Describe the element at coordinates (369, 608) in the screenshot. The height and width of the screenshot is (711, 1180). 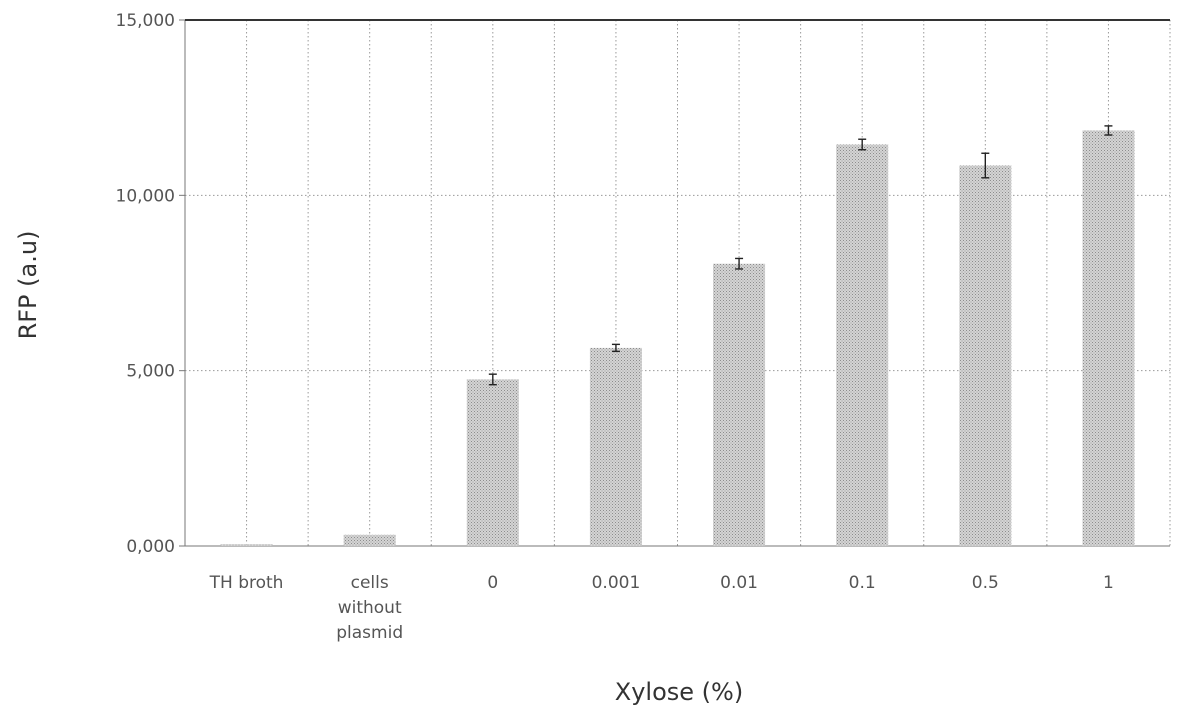
I see `x-tick-label: cellswithoutplasmid` at that location.